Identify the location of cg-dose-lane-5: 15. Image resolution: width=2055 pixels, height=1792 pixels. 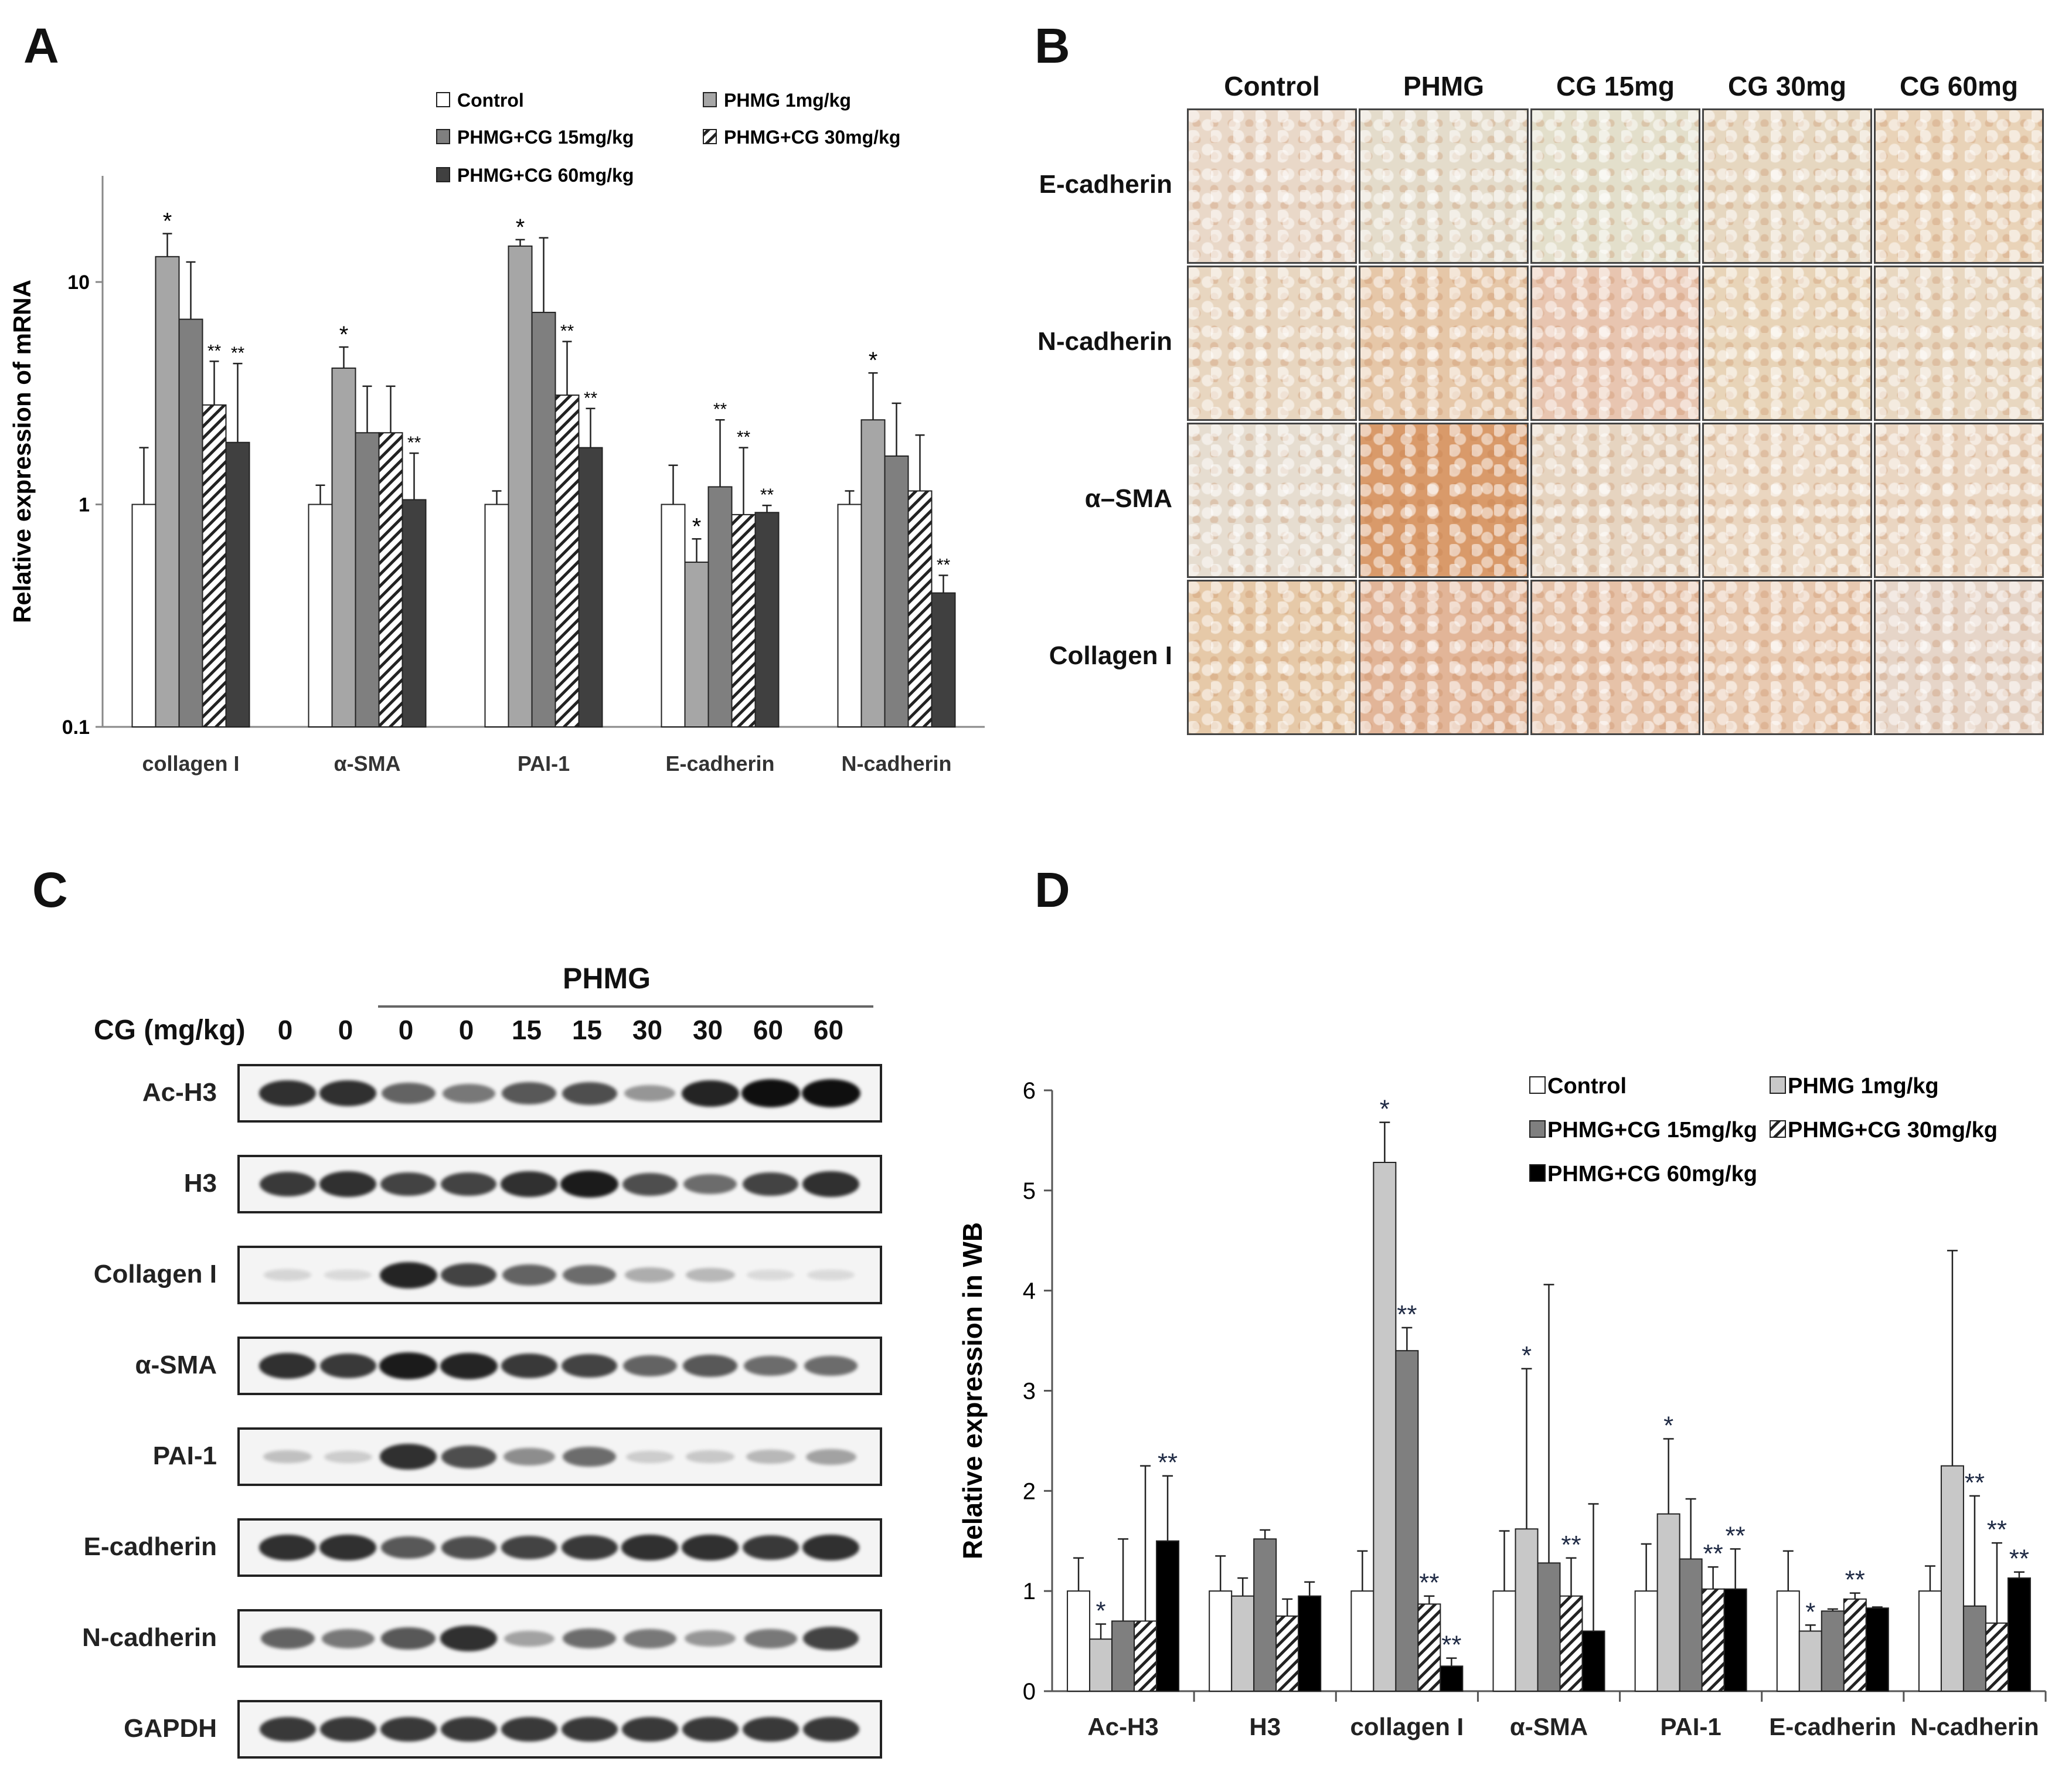
(526, 1030).